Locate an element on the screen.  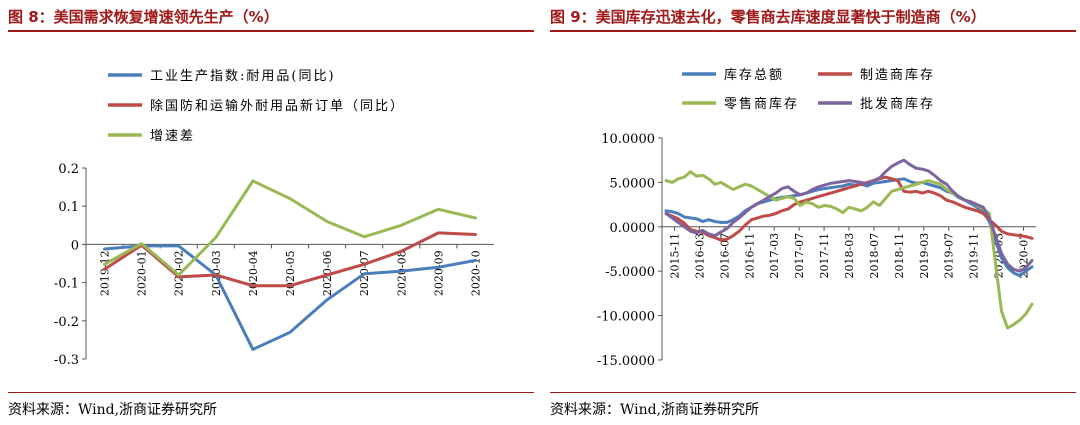
y-tick-label: 10.0000 is located at coordinates (628, 139).